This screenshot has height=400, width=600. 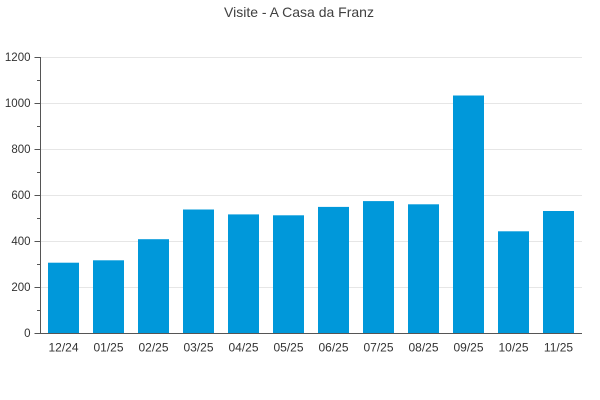 What do you see at coordinates (20, 242) in the screenshot?
I see `svg-text: 400` at bounding box center [20, 242].